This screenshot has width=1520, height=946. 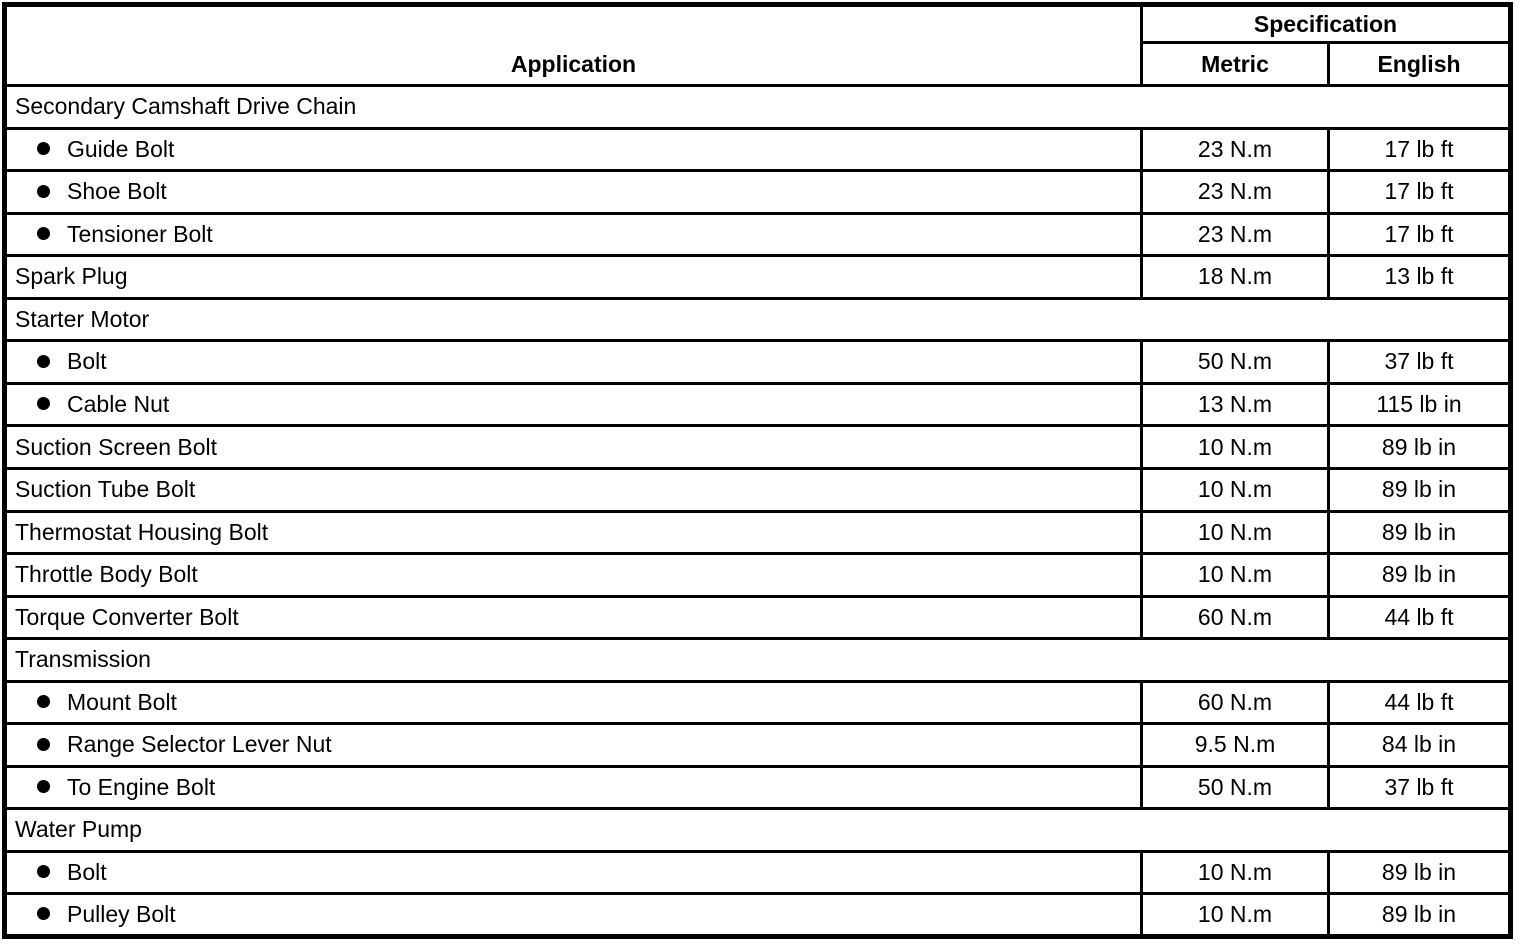 What do you see at coordinates (573, 532) in the screenshot?
I see `application-cell: Thermostat Housing Bolt` at bounding box center [573, 532].